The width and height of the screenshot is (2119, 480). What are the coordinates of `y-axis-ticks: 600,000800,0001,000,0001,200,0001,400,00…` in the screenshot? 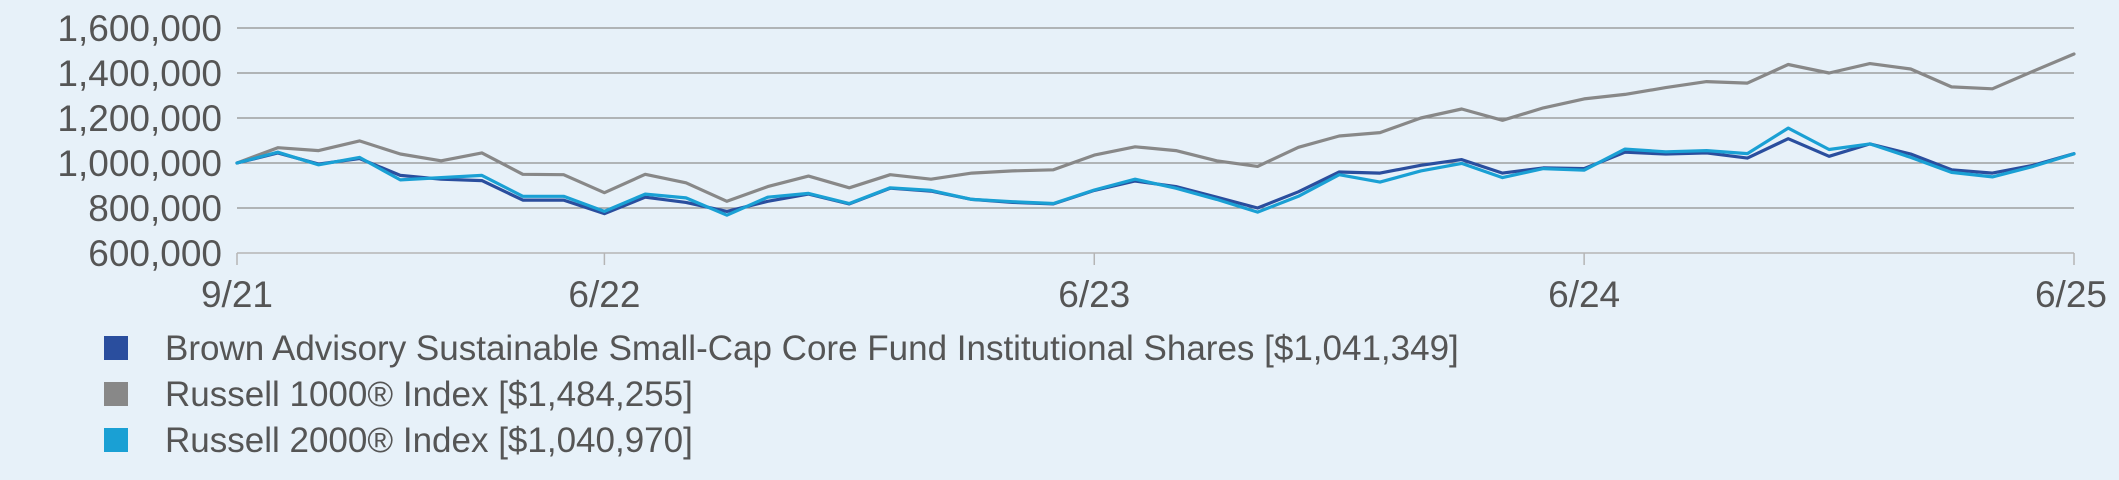 It's located at (139, 141).